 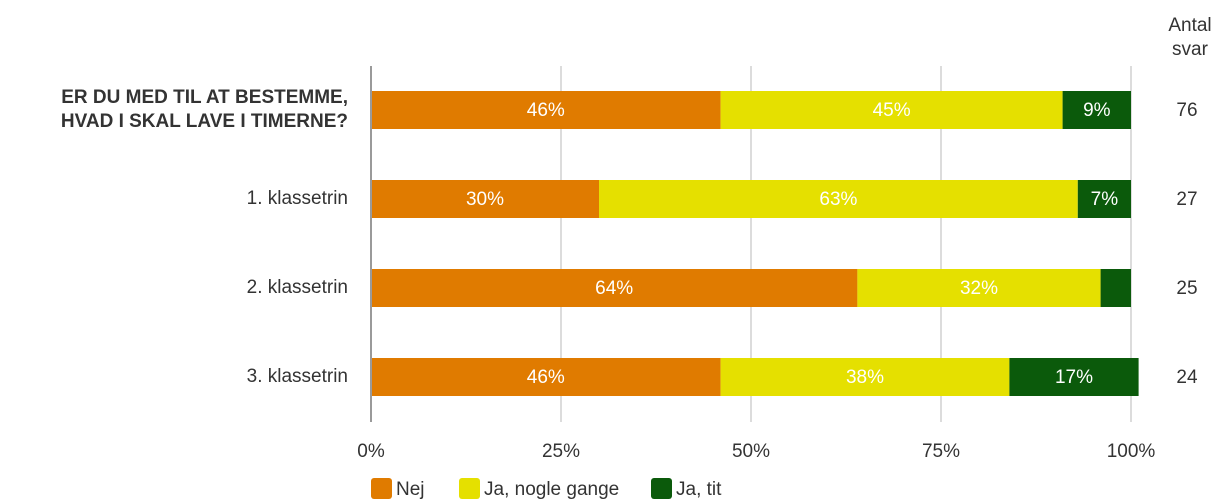 I want to click on answer-count: 24, so click(x=1187, y=377).